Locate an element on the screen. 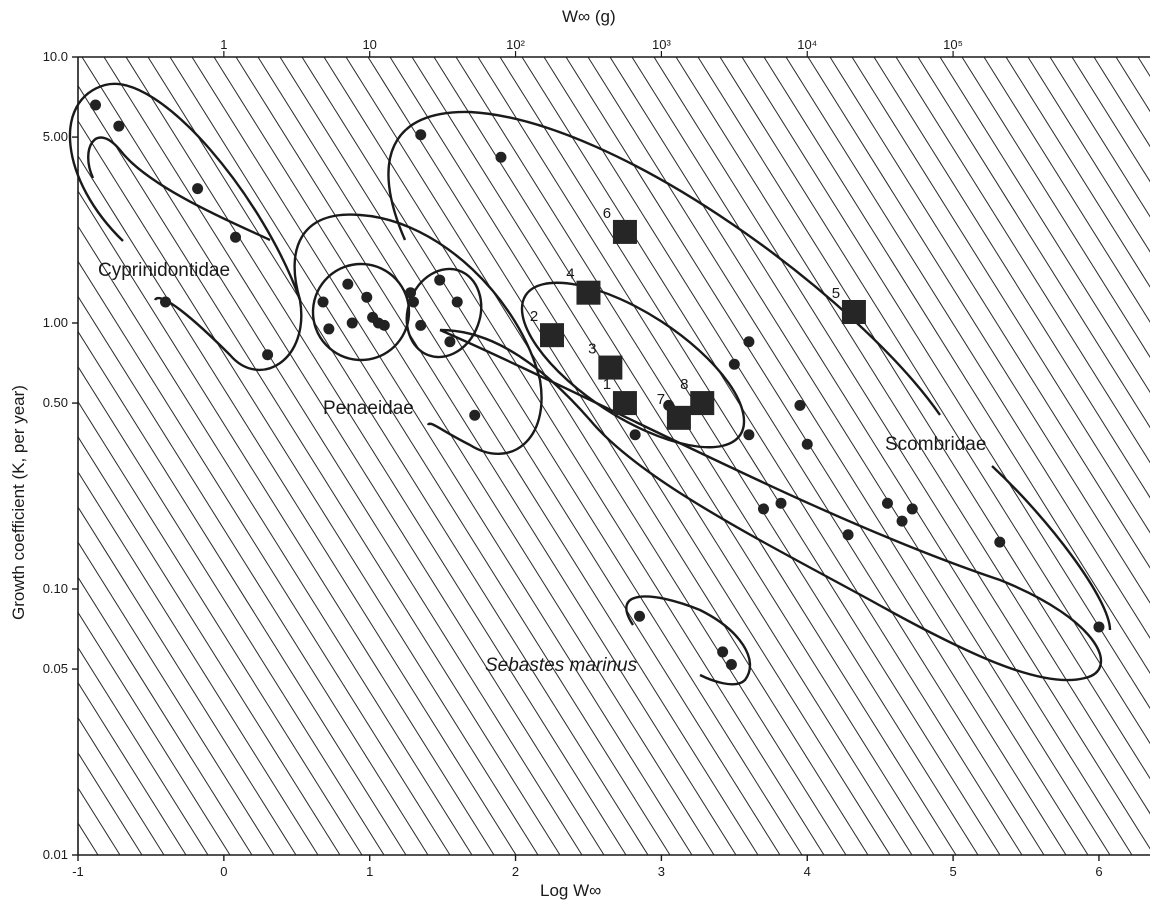 The image size is (1150, 903). x2-tick-label: 10⁴ is located at coordinates (807, 44).